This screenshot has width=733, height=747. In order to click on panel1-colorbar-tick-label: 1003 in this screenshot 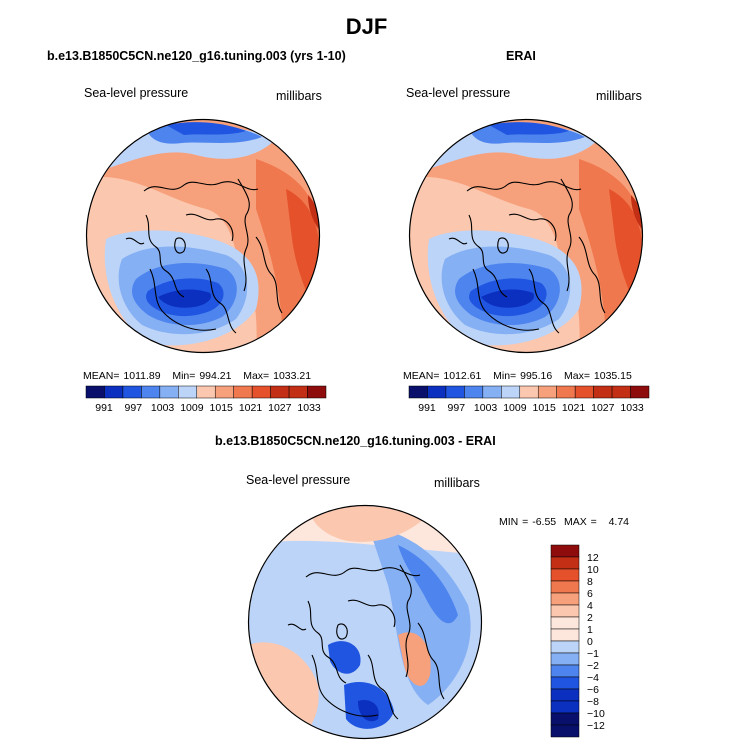, I will do `click(163, 408)`.